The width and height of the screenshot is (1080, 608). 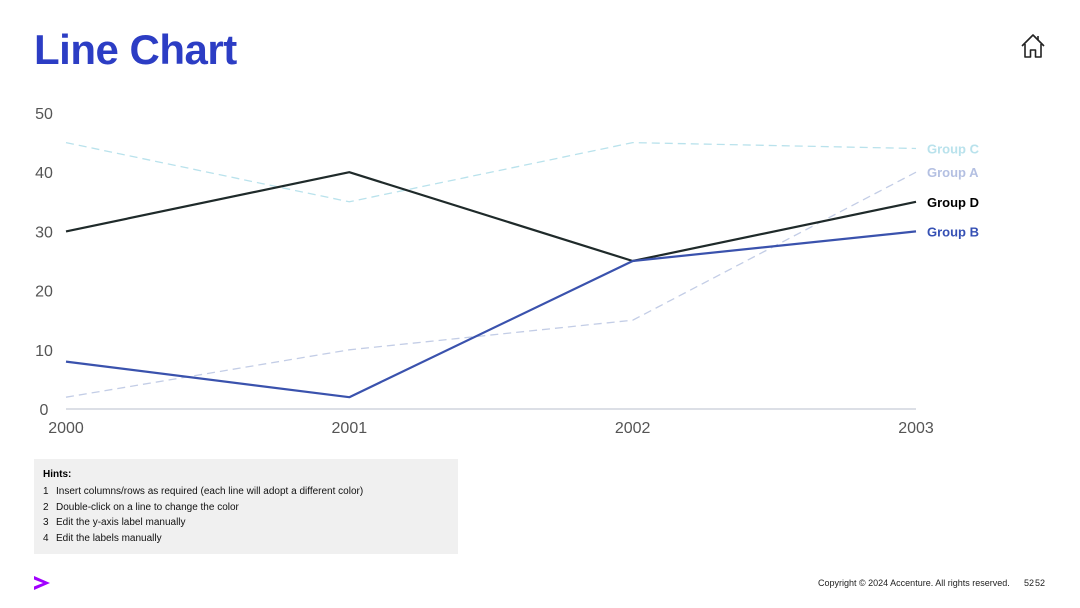 What do you see at coordinates (491, 217) in the screenshot?
I see `series-line-group-d` at bounding box center [491, 217].